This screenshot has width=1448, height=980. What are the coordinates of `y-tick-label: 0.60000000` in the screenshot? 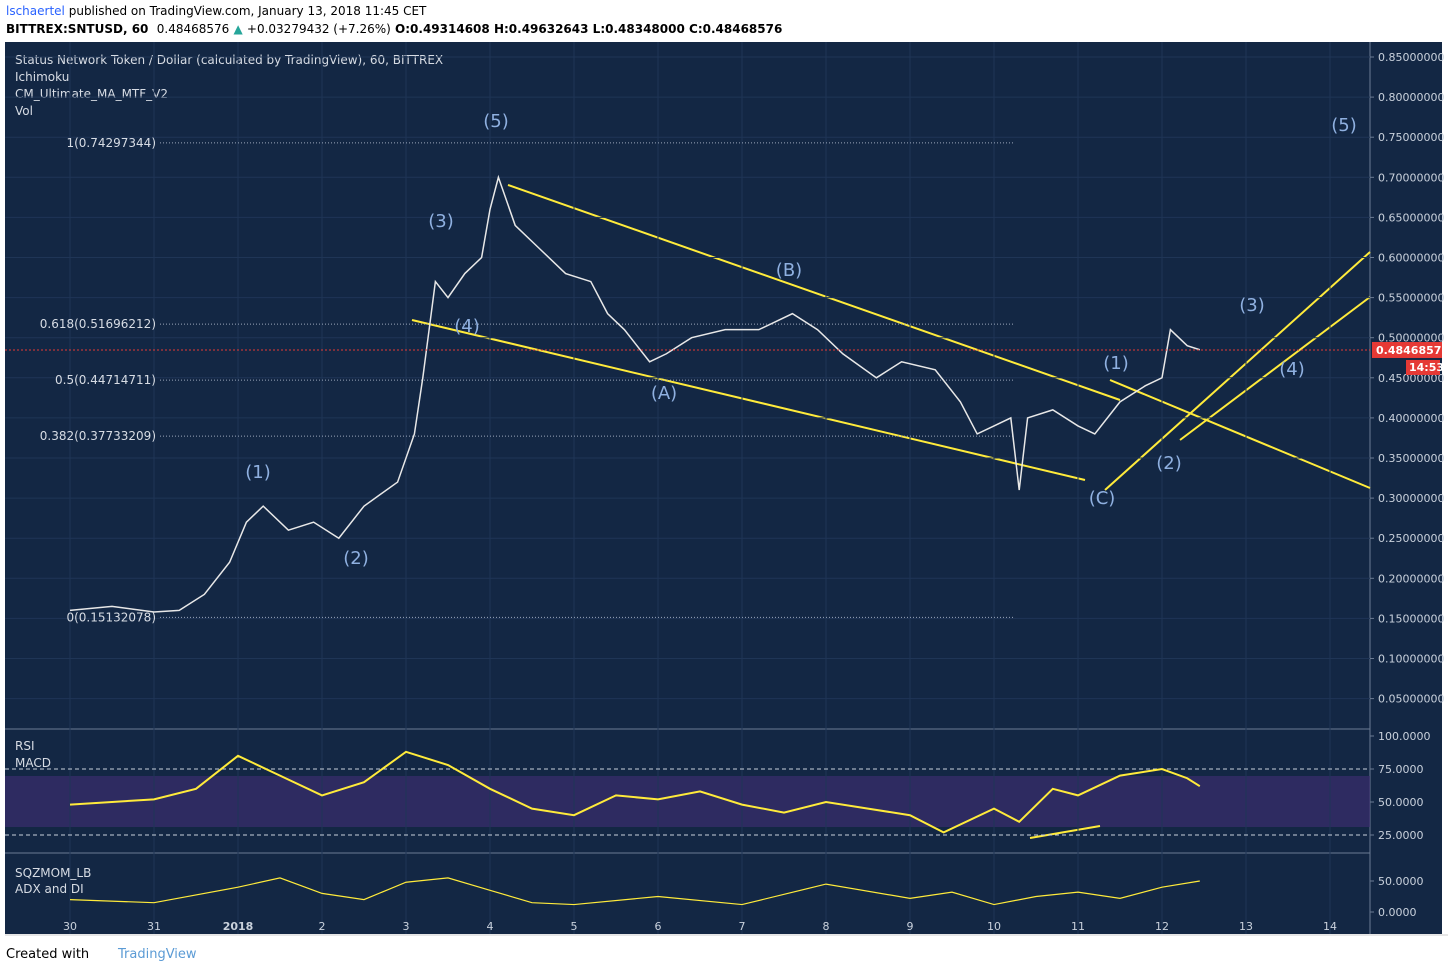 It's located at (1411, 258).